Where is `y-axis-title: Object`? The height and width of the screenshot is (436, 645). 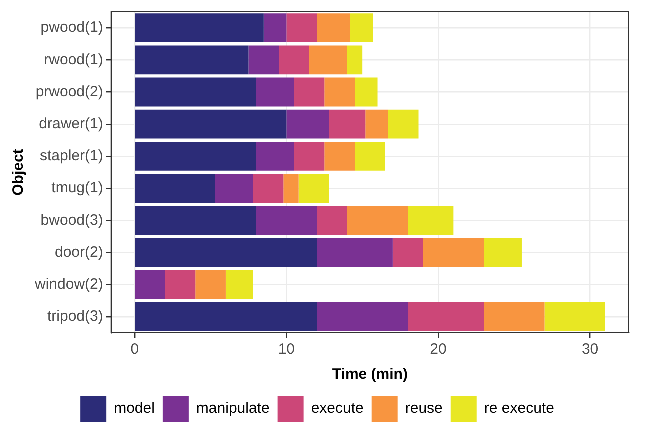
y-axis-title: Object is located at coordinates (19, 172).